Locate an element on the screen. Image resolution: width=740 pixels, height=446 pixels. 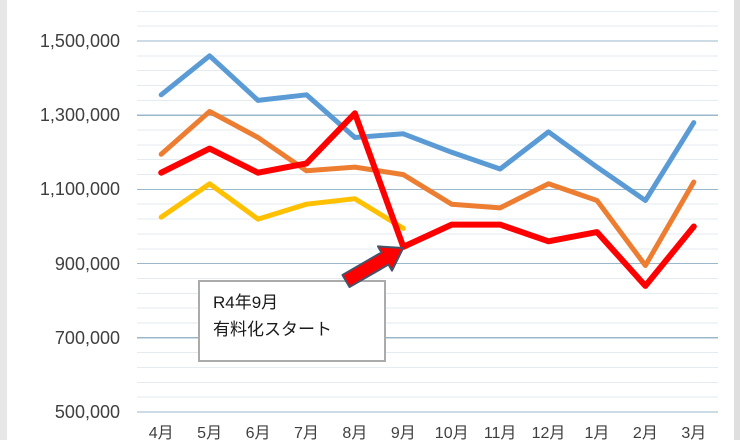
x-axis-label: 9月 is located at coordinates (403, 433).